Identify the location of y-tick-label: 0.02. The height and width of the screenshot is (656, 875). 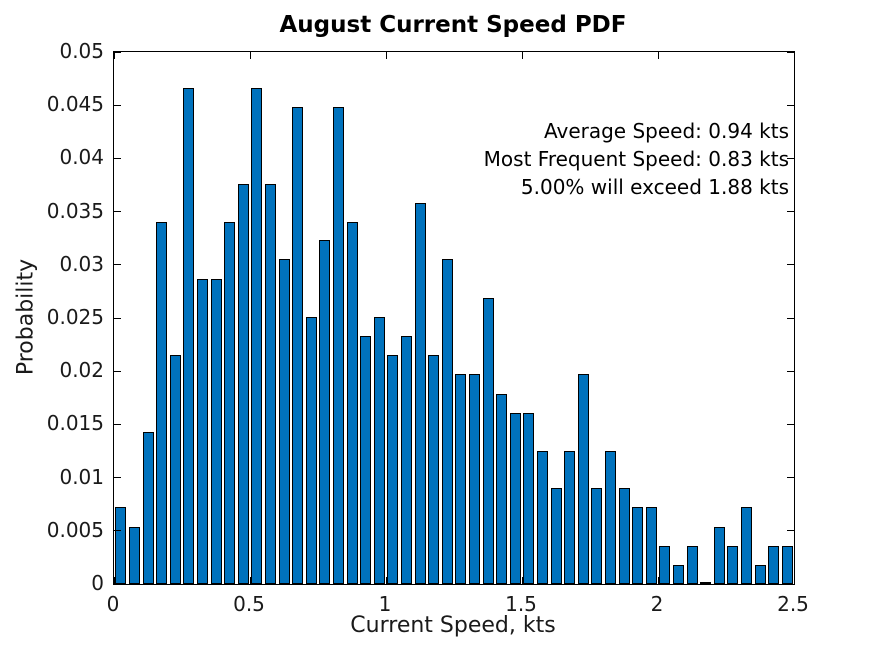
(81, 370).